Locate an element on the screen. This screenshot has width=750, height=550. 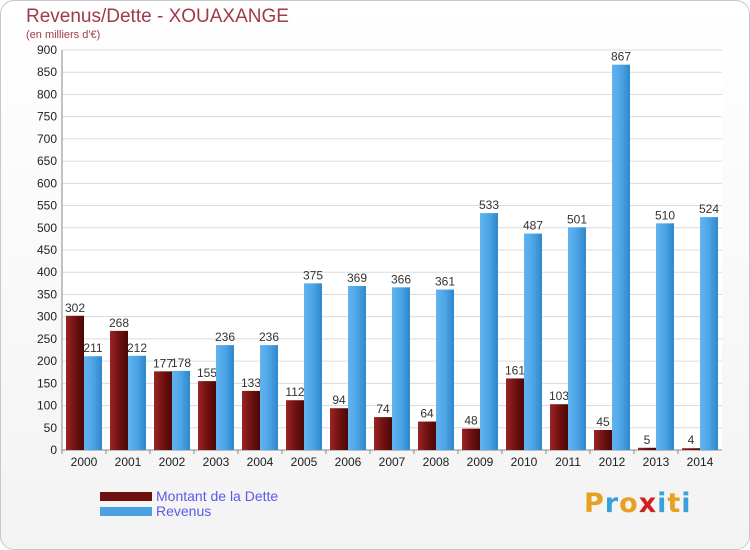
y-tick-label: 150 is located at coordinates (47, 383).